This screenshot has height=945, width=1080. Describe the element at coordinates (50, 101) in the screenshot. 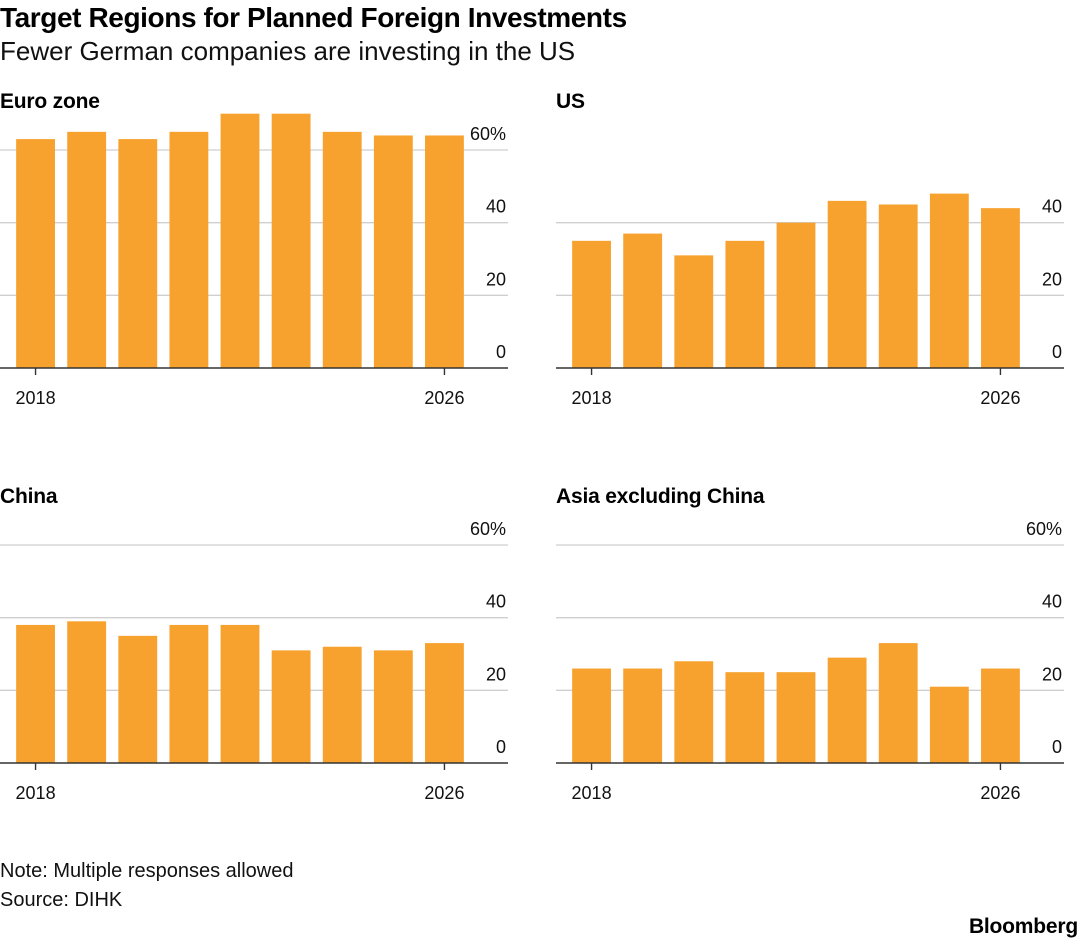

I see `panel-title: Euro zone` at that location.